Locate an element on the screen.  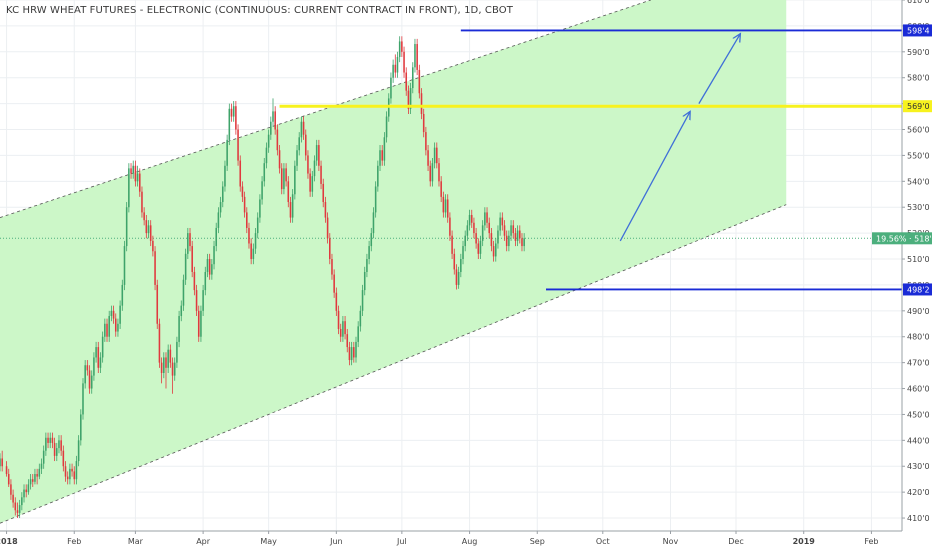
time-tick-label: Oct is located at coordinates (603, 541).